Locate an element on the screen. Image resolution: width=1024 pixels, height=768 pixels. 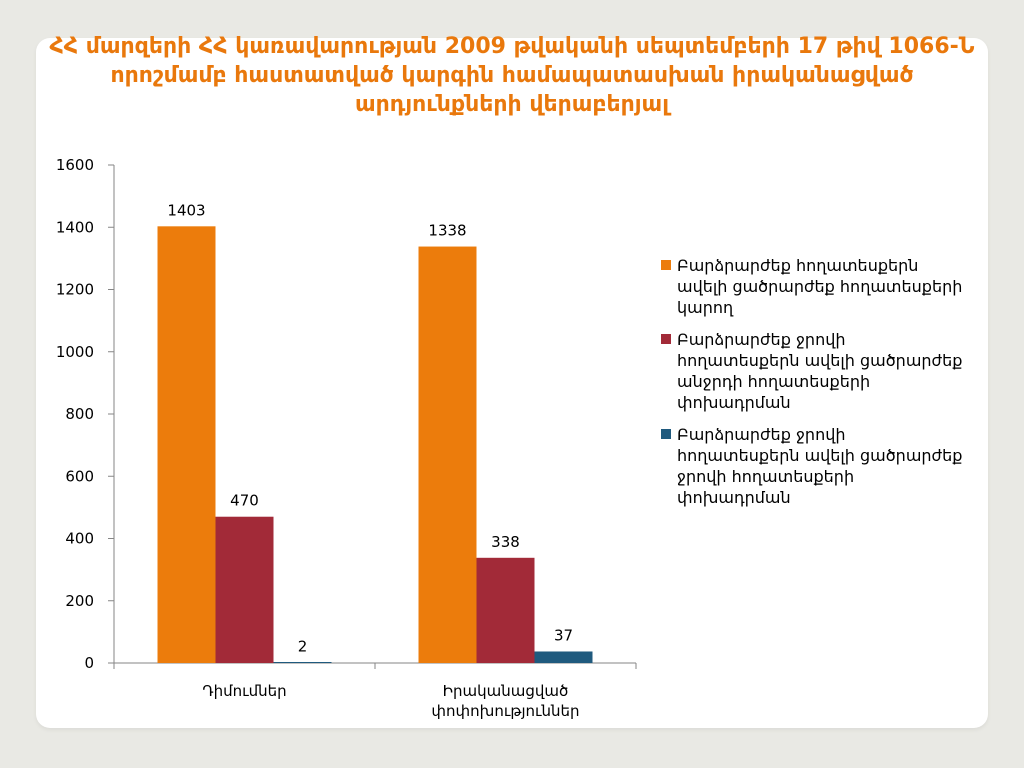
x-category-label: Իրականացված փոփոխություններ is located at coordinates (505, 701).